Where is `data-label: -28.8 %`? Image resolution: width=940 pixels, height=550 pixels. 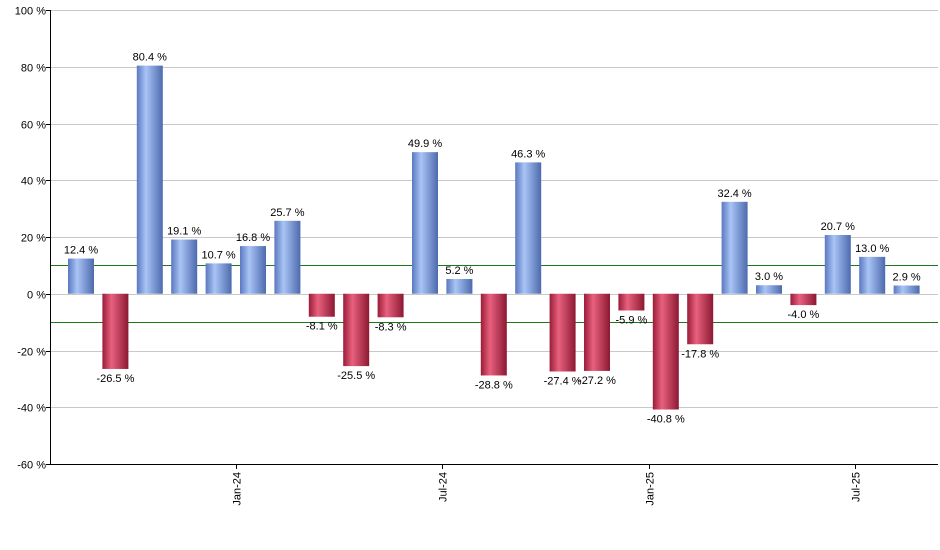
data-label: -28.8 % is located at coordinates (494, 385).